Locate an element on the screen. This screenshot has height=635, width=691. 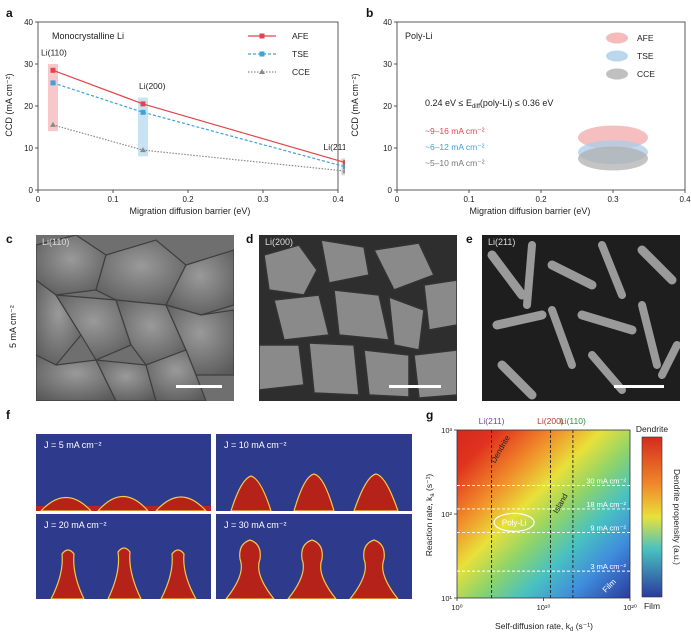
chart-b-xlabel: Migration diffusion barrier (eV) is located at coordinates (530, 211).